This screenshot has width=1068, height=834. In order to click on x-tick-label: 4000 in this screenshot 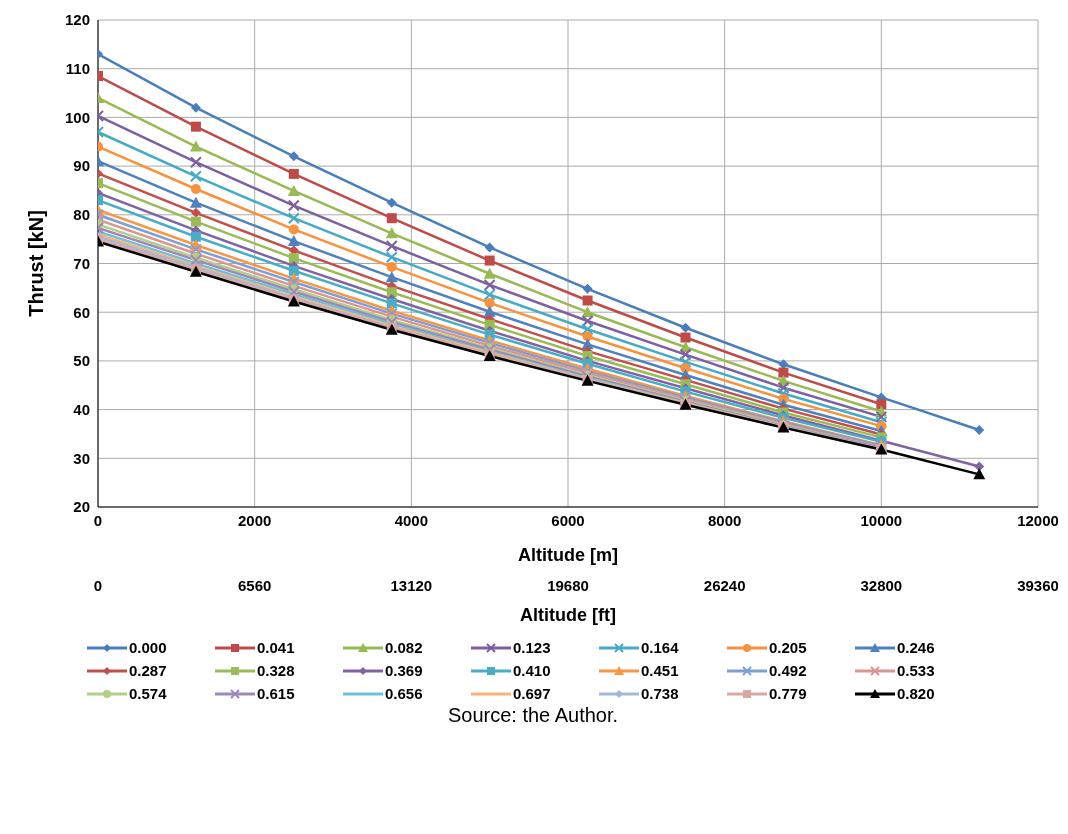, I will do `click(411, 520)`.